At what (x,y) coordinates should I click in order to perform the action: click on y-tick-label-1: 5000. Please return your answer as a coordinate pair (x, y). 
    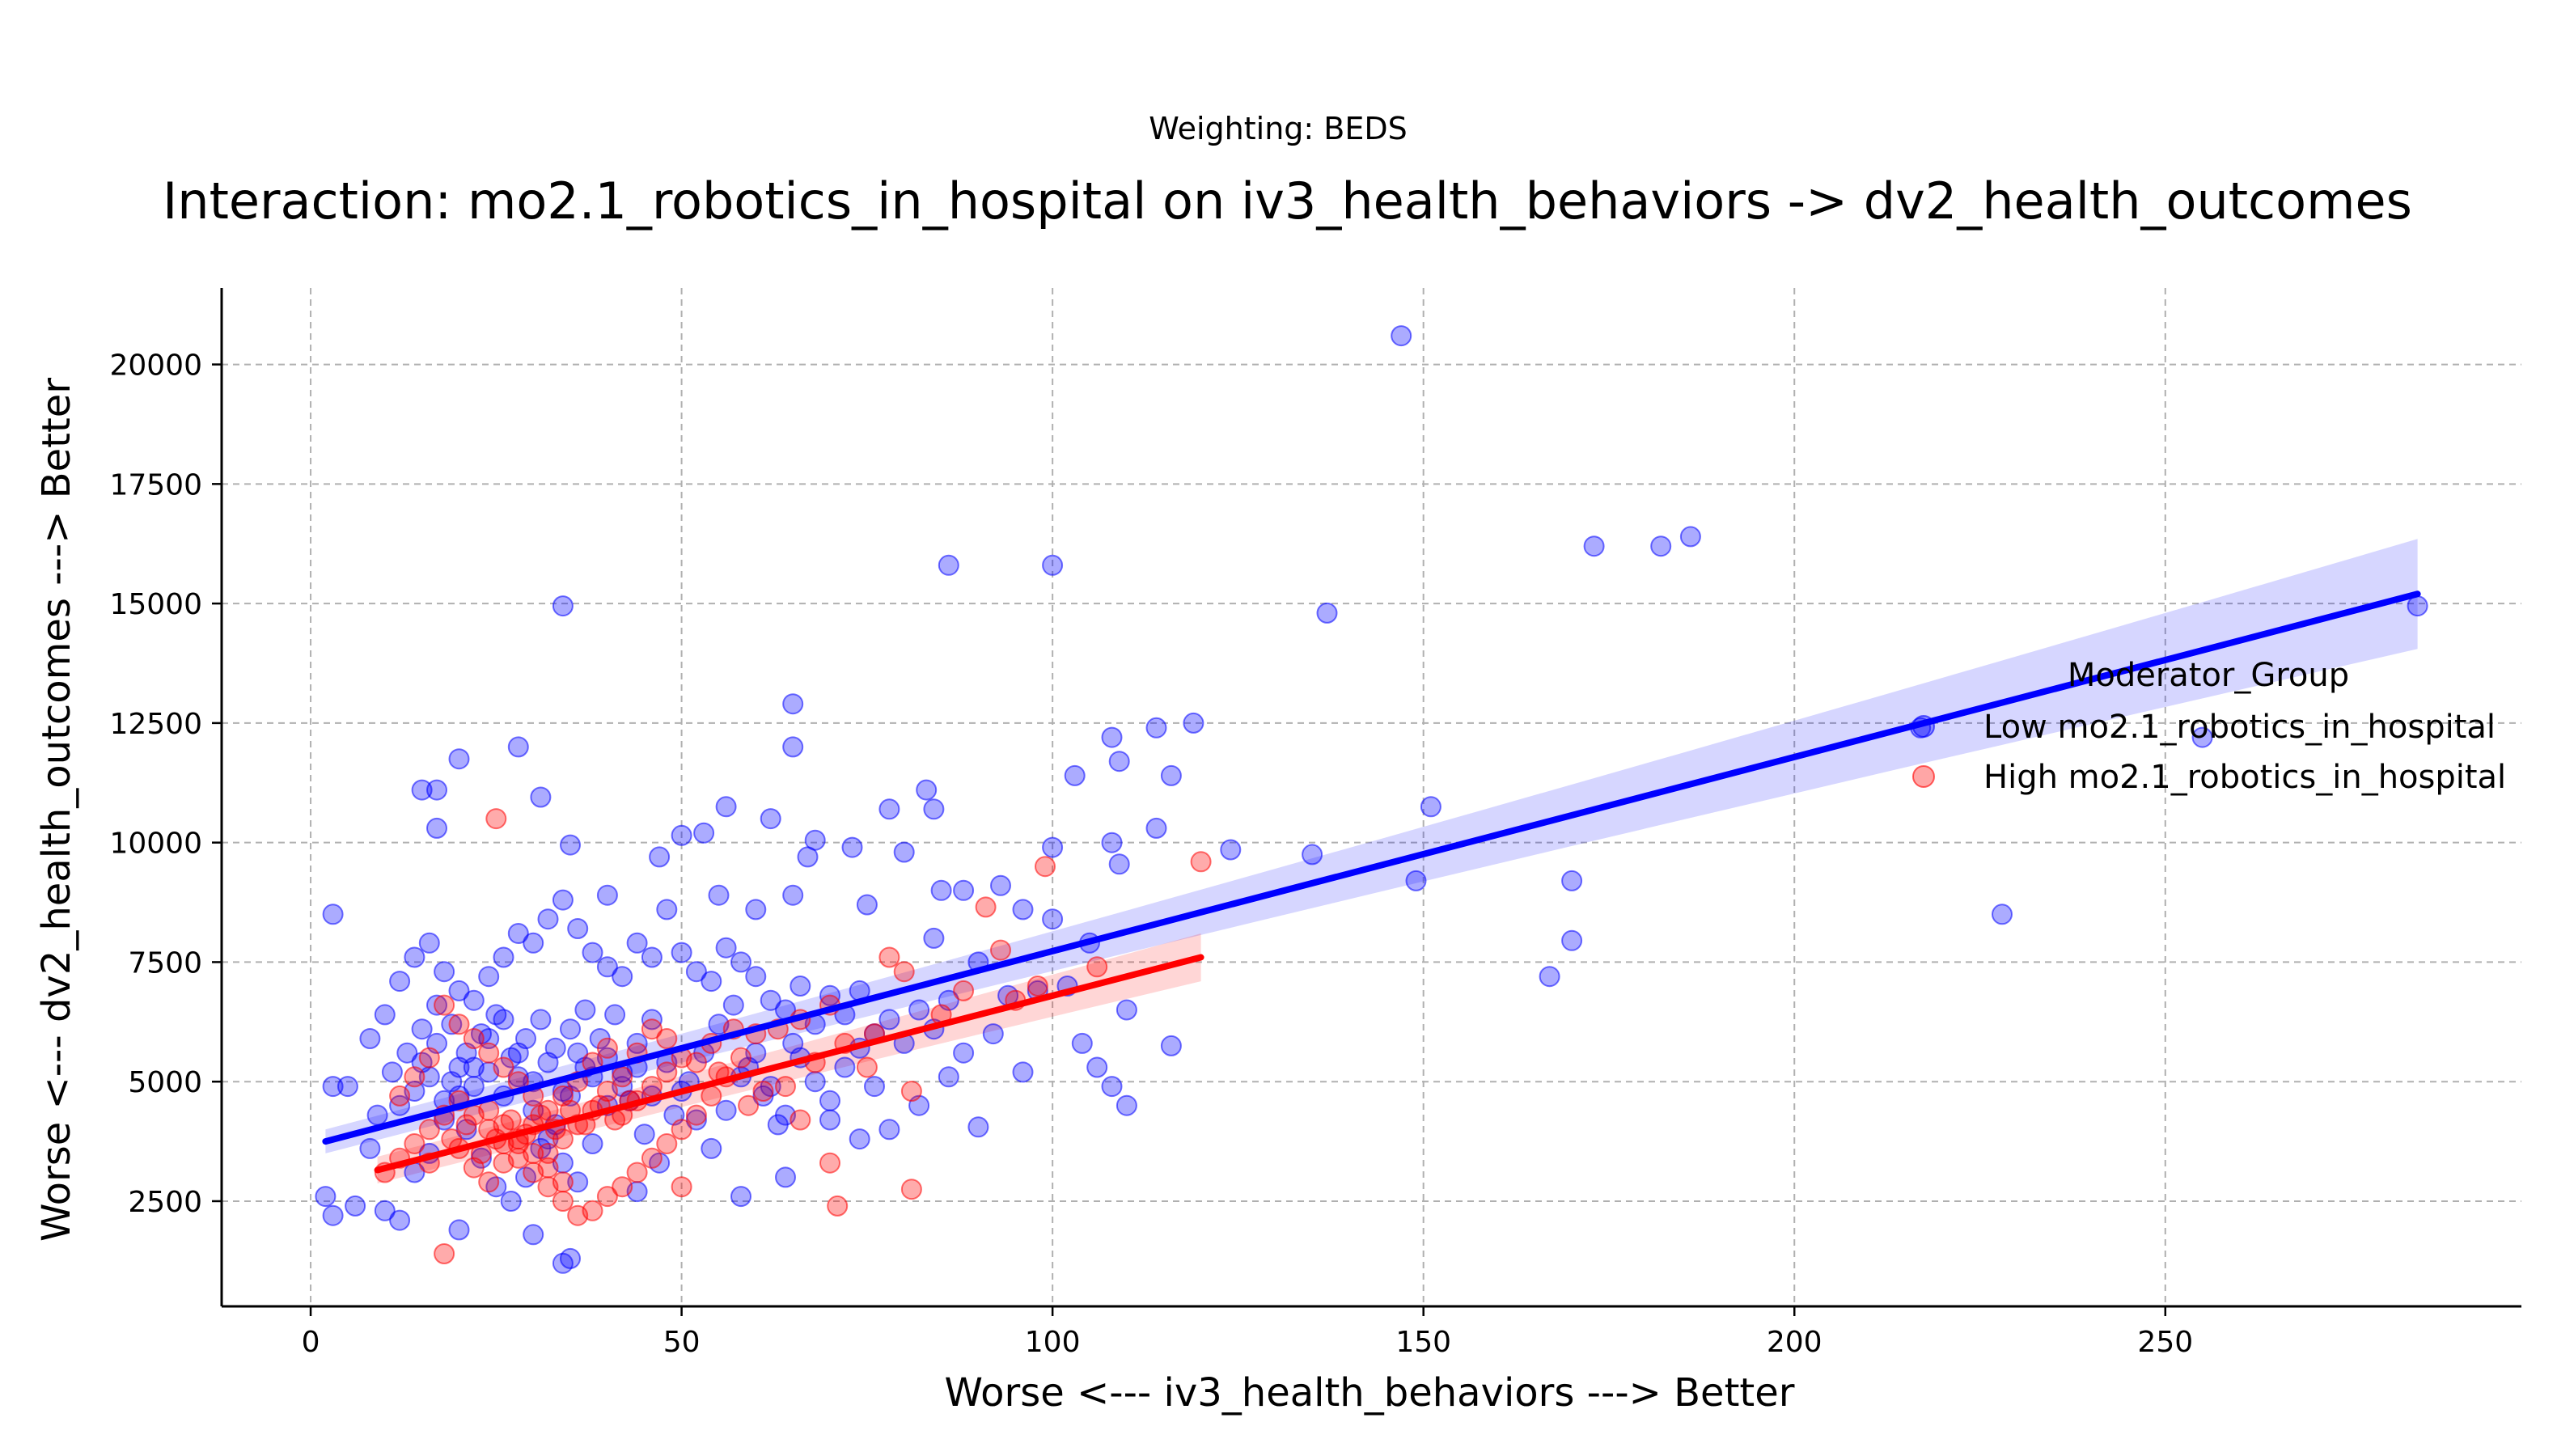
    Looking at the image, I should click on (165, 1082).